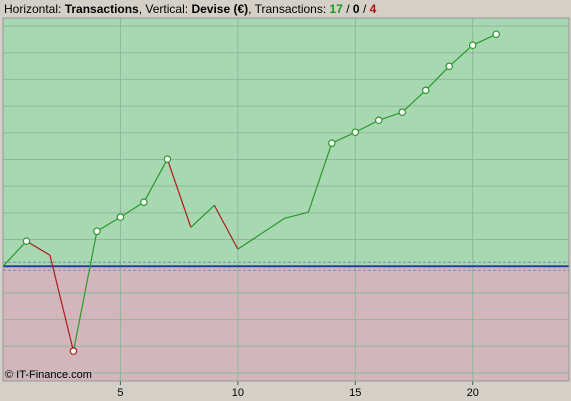 This screenshot has width=571, height=401. I want to click on footer: © IT-Finance.com, so click(48, 375).